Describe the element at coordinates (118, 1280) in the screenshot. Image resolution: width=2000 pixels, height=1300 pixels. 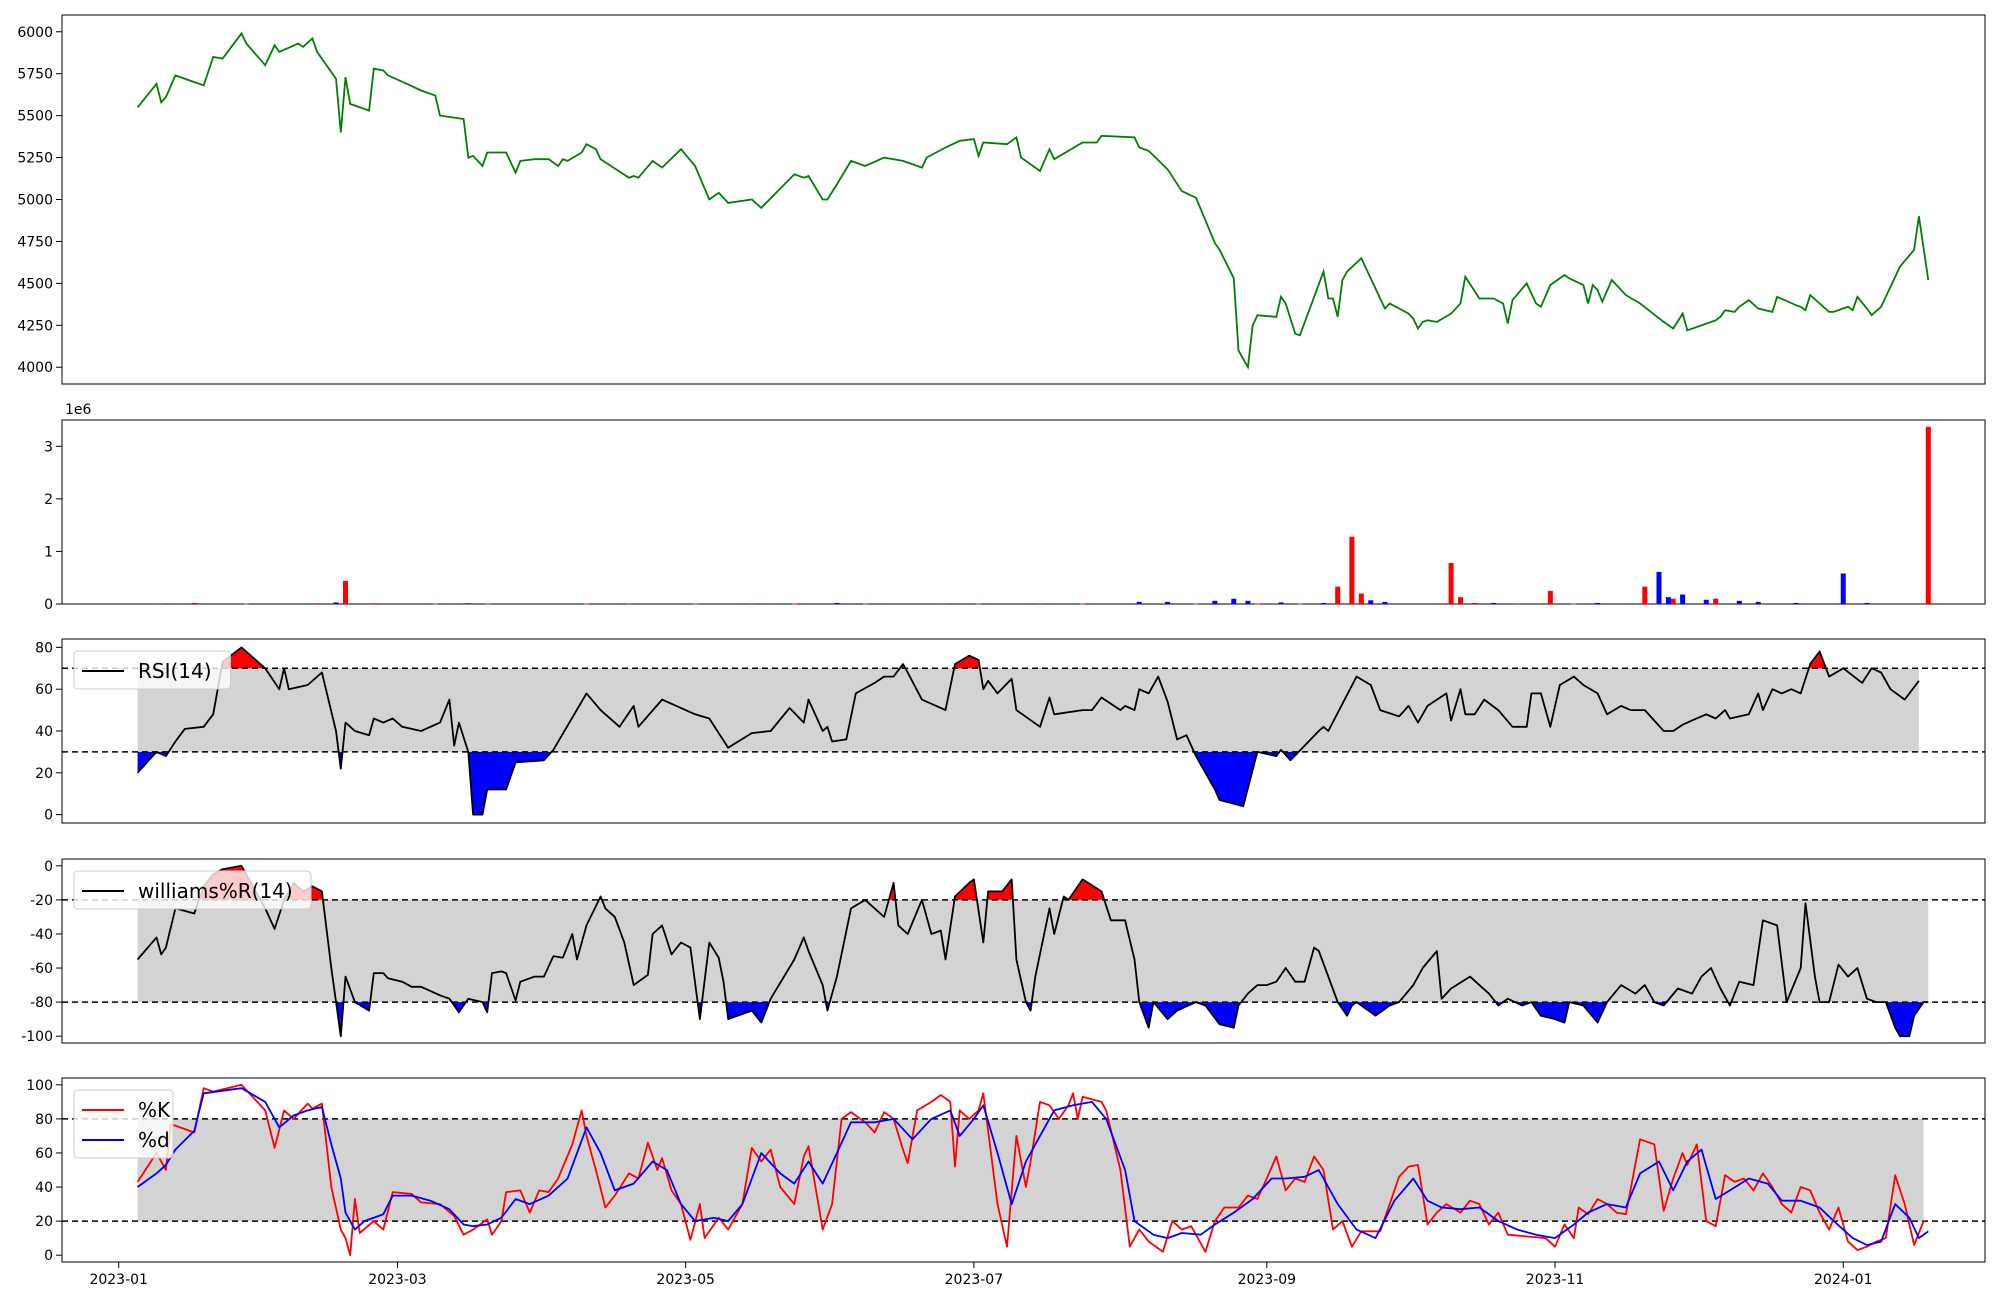
I see `x-tick-label: 2023-01` at that location.